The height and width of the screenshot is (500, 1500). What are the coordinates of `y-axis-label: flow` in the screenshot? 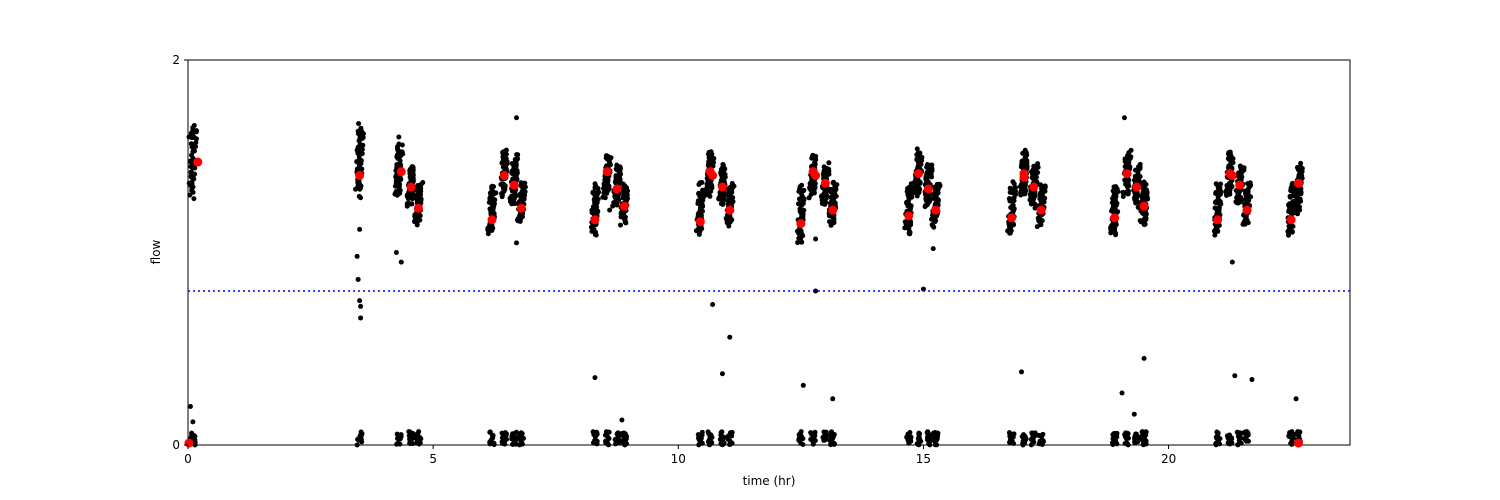 It's located at (156, 251).